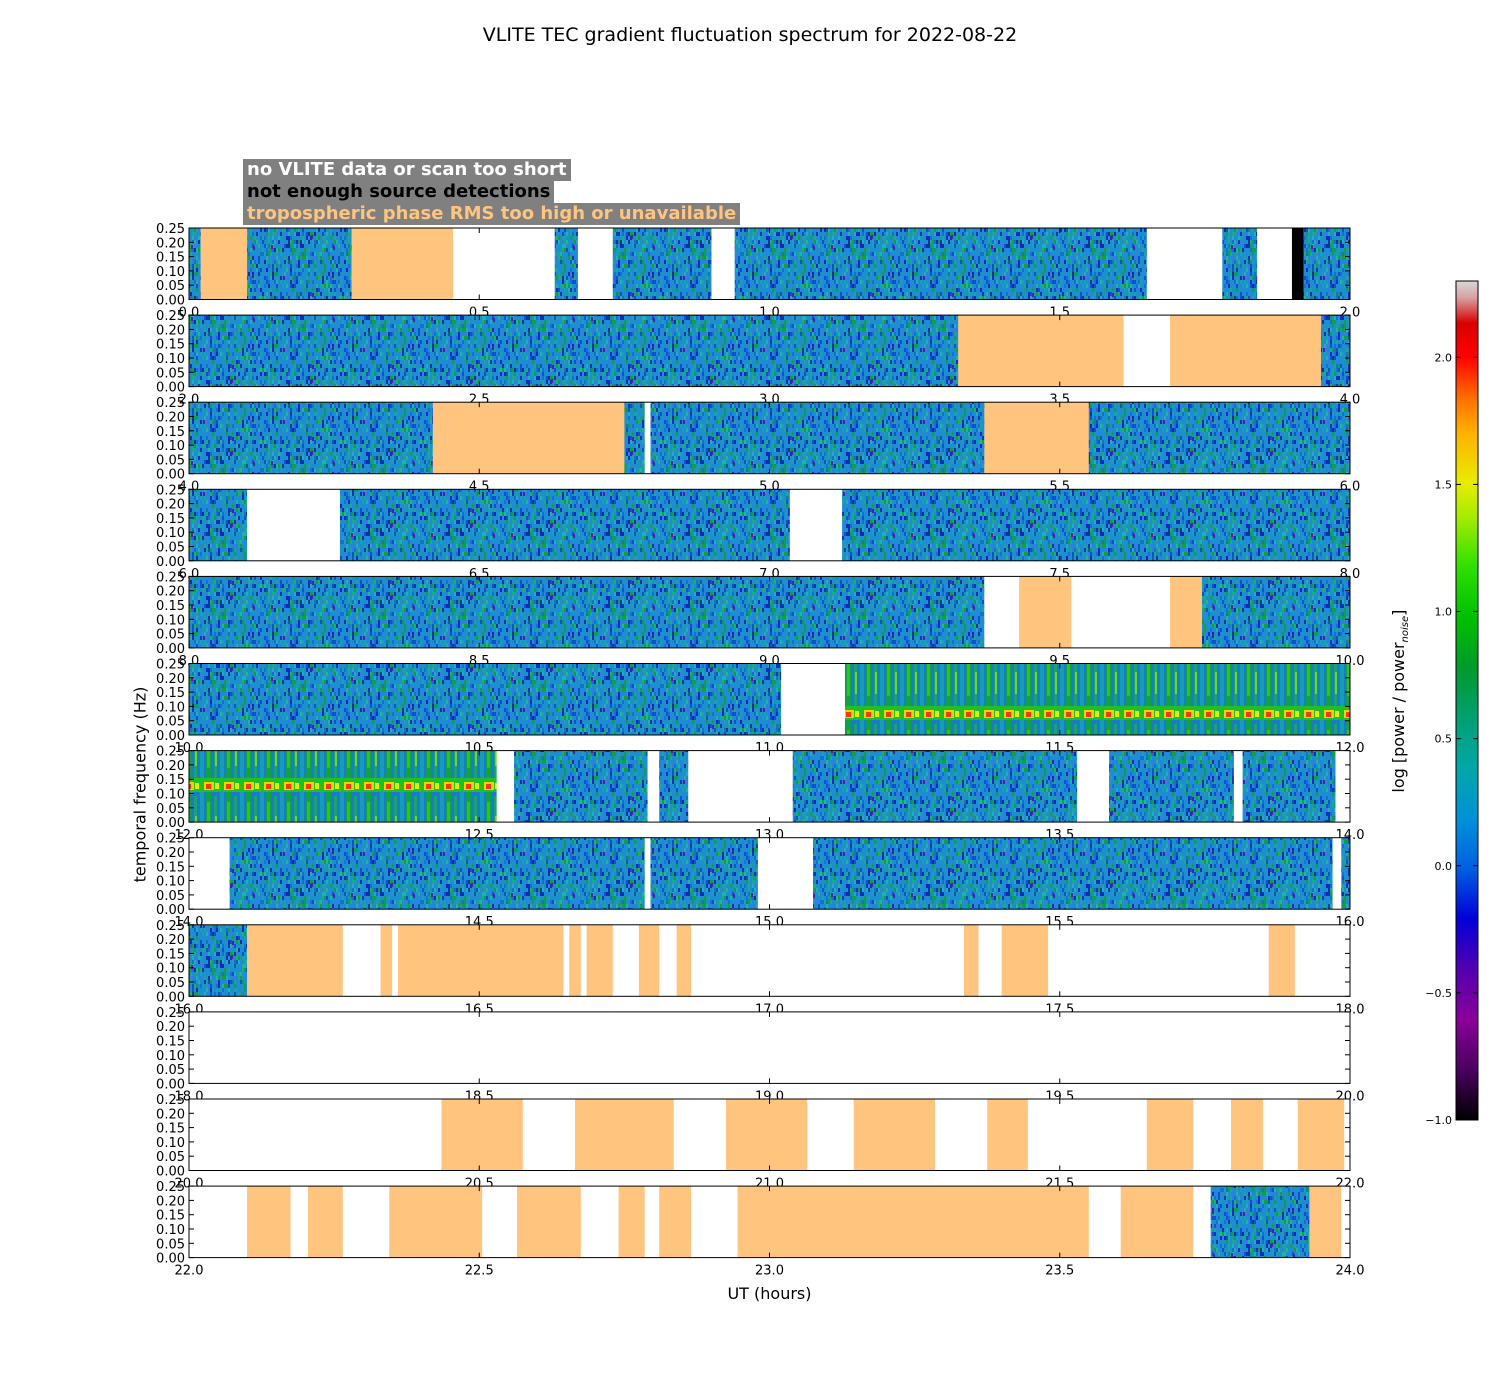 The width and height of the screenshot is (1500, 1400). I want to click on colorbar: −1.0 −0.5 0.0 0.5 1.0 1.5 2.0, so click(1452, 703).